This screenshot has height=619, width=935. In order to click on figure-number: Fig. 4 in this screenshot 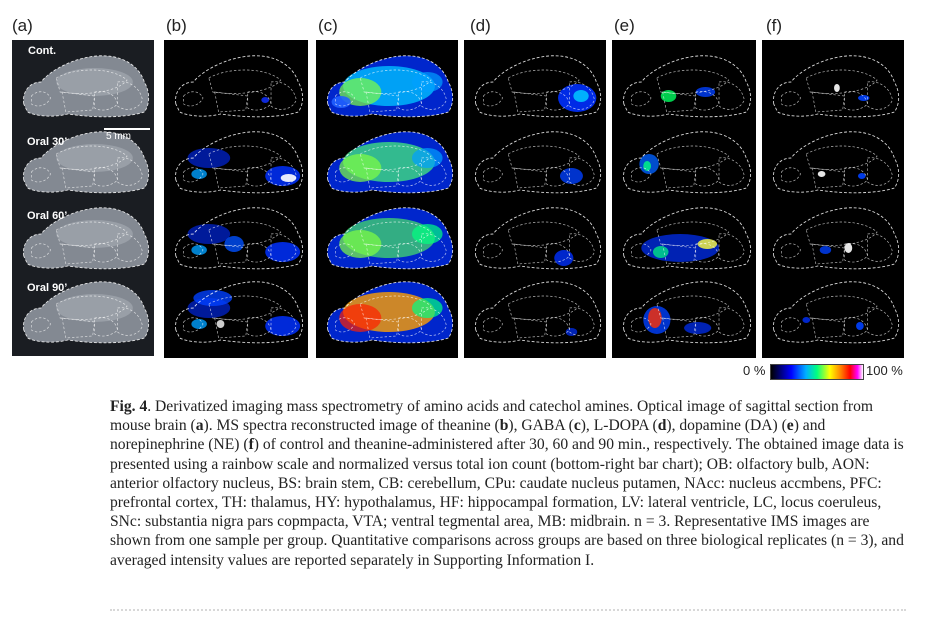, I will do `click(129, 406)`.